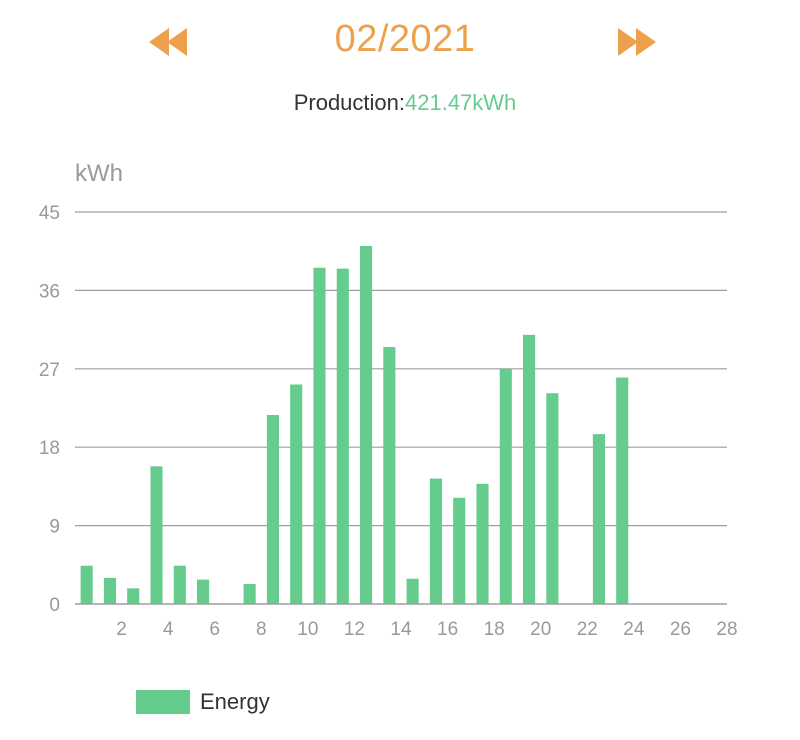  Describe the element at coordinates (405, 39) in the screenshot. I see `period-title: 02/2021` at that location.